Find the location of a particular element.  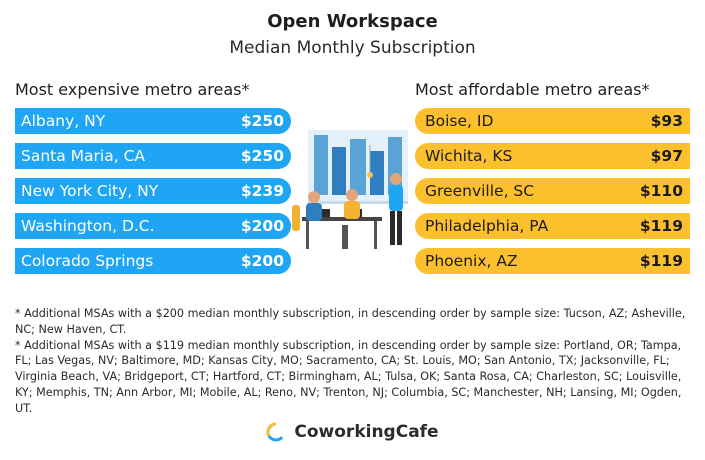

chart-title: Open Workspace is located at coordinates (352, 21).